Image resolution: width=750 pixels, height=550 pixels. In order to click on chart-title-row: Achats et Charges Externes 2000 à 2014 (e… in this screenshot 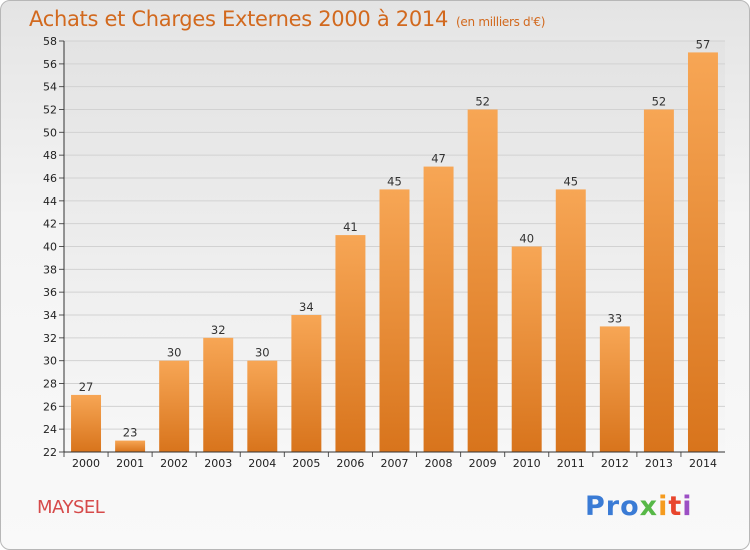, I will do `click(287, 19)`.